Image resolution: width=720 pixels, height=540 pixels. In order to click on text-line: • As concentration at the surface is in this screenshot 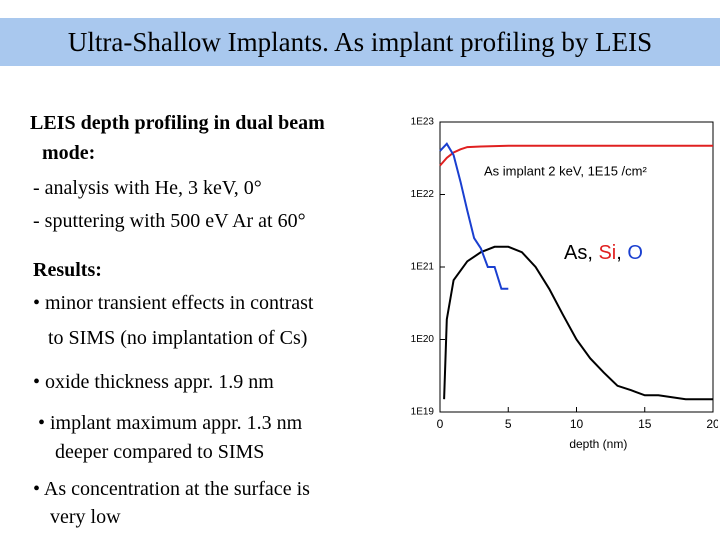, I will do `click(171, 489)`.